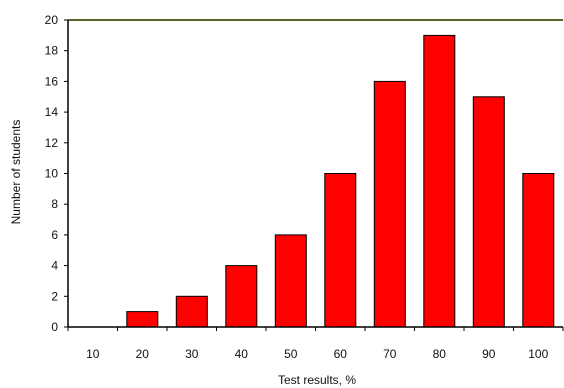 This screenshot has height=388, width=564. What do you see at coordinates (52, 20) in the screenshot?
I see `y-tick-label-20: 20` at bounding box center [52, 20].